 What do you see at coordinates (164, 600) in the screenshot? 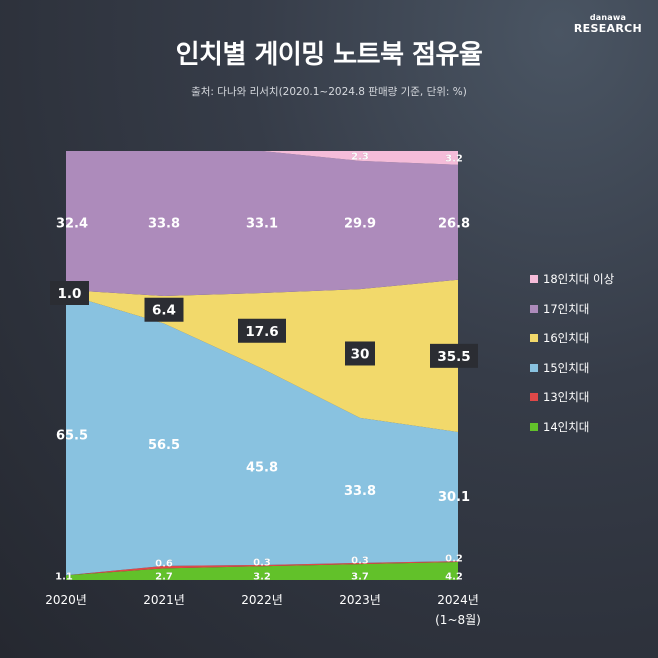
I see `x-tick-label: 2021년` at bounding box center [164, 600].